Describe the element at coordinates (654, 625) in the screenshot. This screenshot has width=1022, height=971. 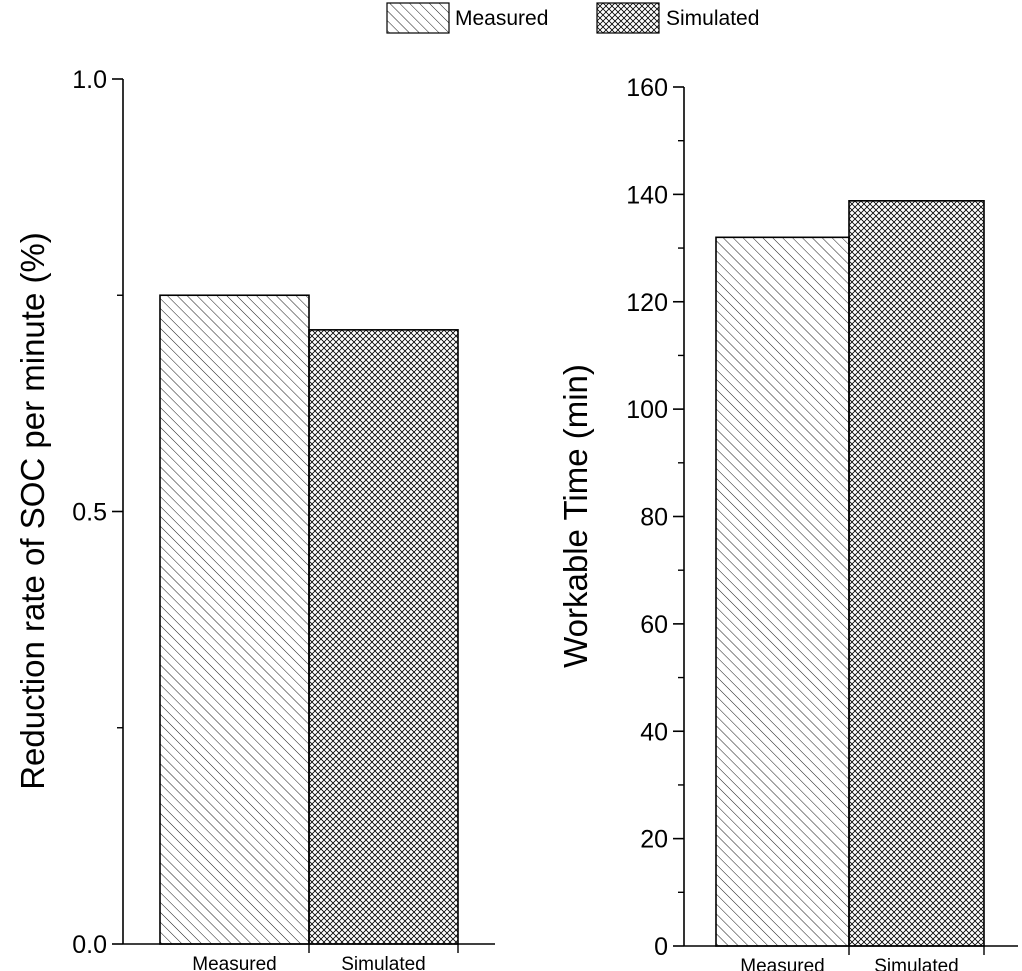
I see `workable-tick-label: 60` at that location.